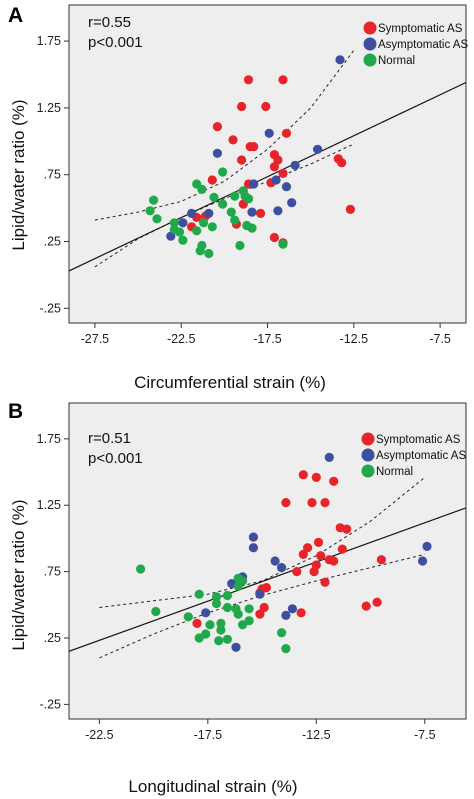  What do you see at coordinates (109, 22) in the screenshot?
I see `correlation-label: r=0.55` at bounding box center [109, 22].